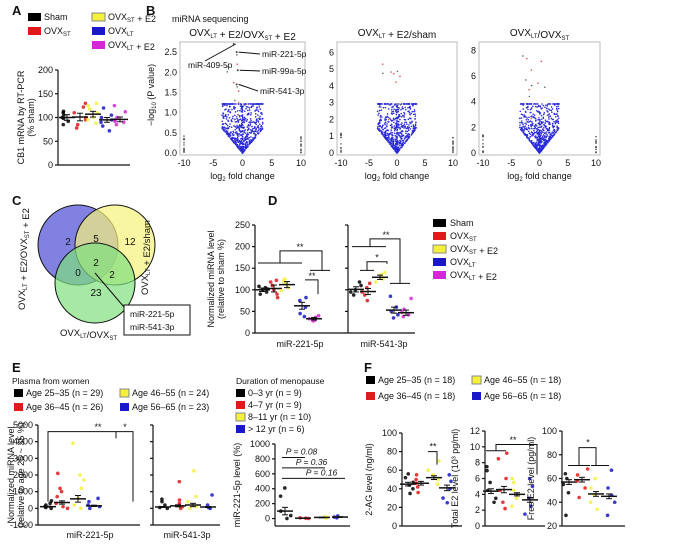 This screenshot has height=552, width=700. What do you see at coordinates (596, 163) in the screenshot?
I see `x-tick-label: 10` at bounding box center [596, 163].